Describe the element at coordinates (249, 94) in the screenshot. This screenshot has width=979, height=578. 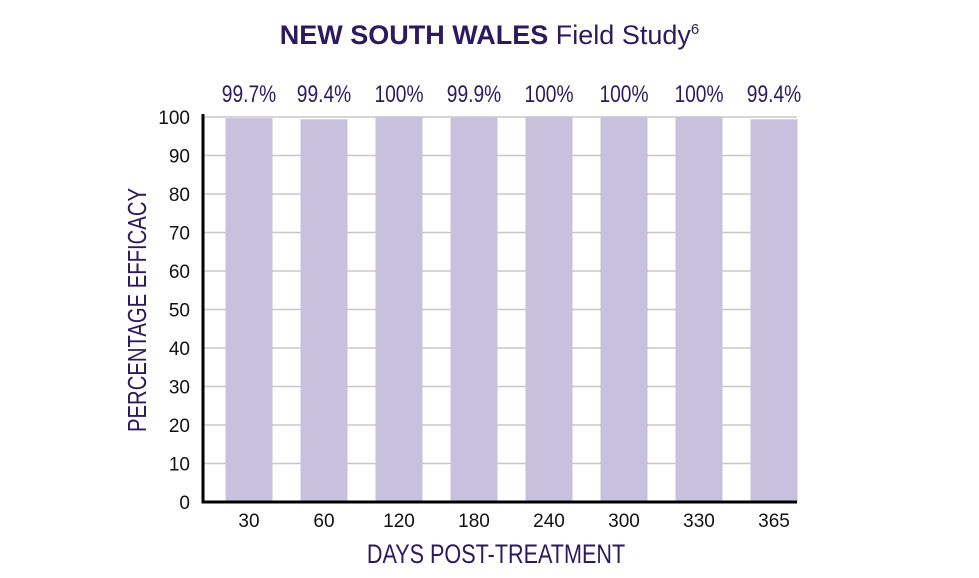
I see `data-label: 99.7%` at that location.